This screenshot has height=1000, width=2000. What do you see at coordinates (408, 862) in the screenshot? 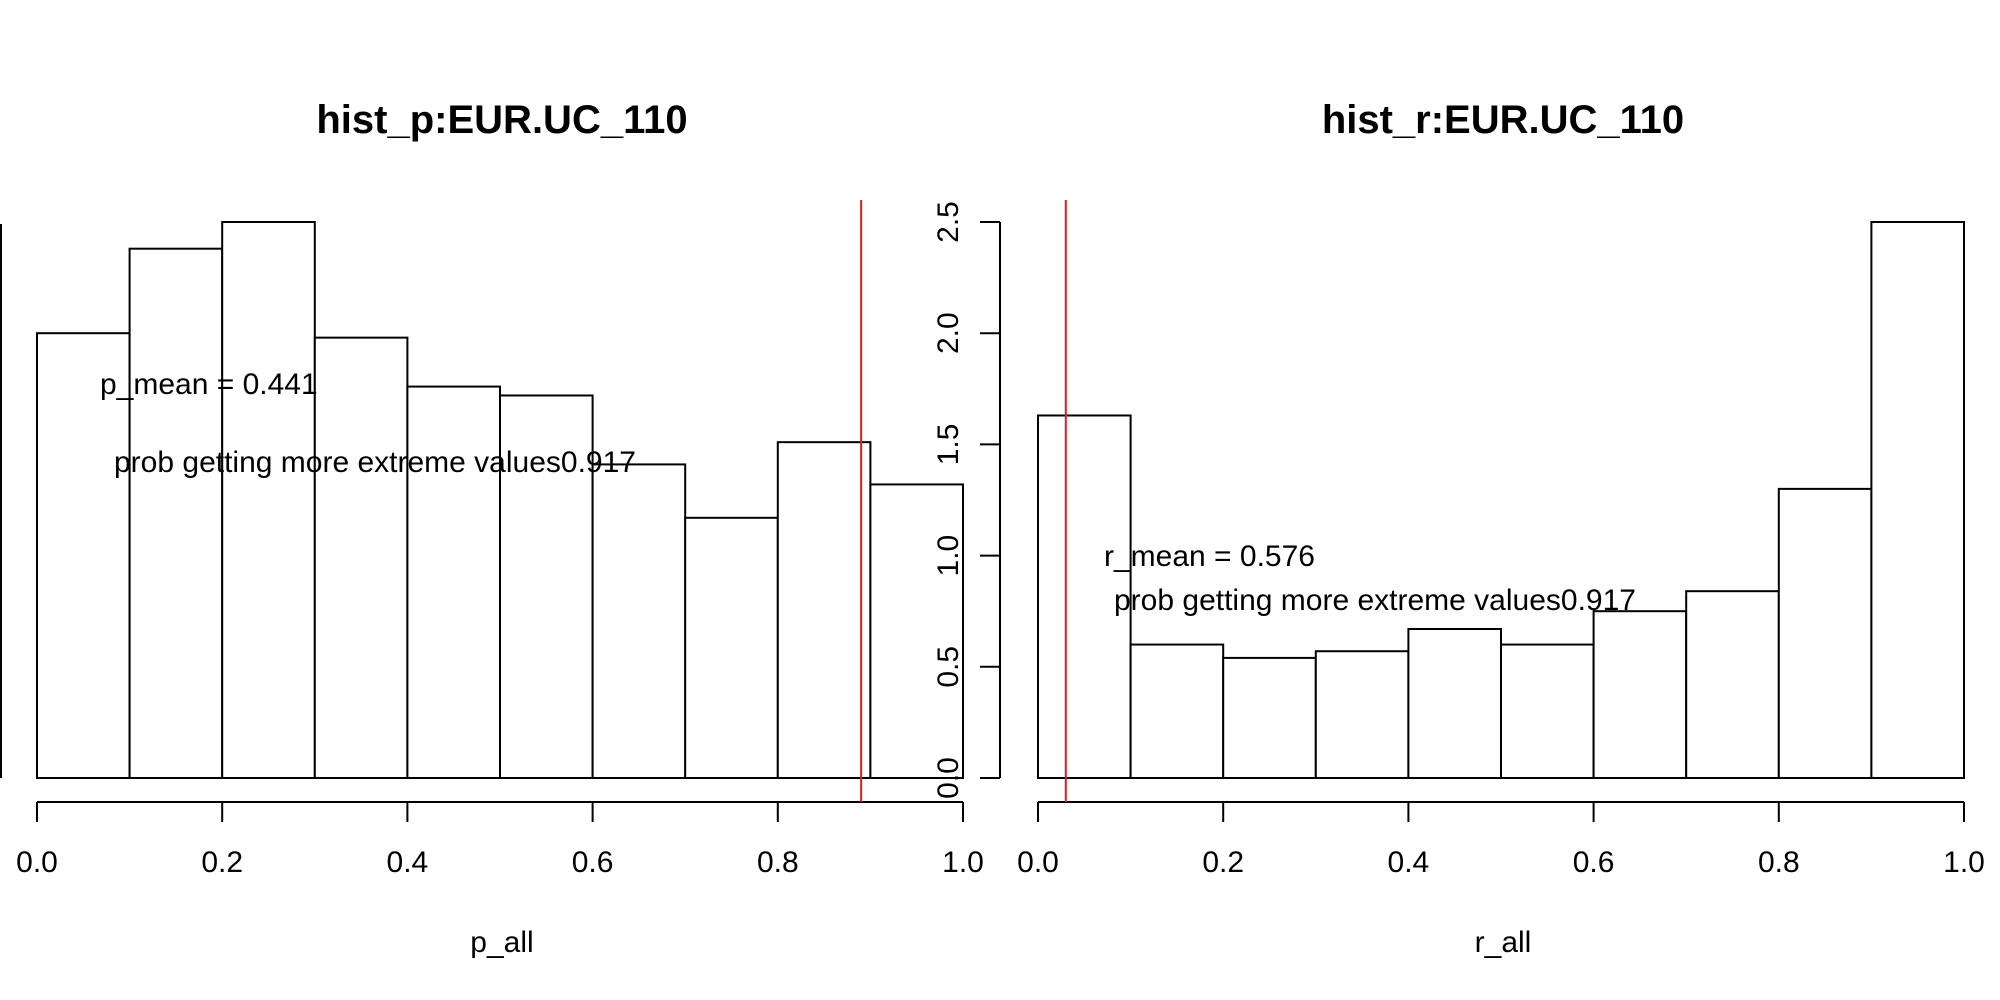
I see `panel-p-x-tick-label: 0.4` at bounding box center [408, 862].